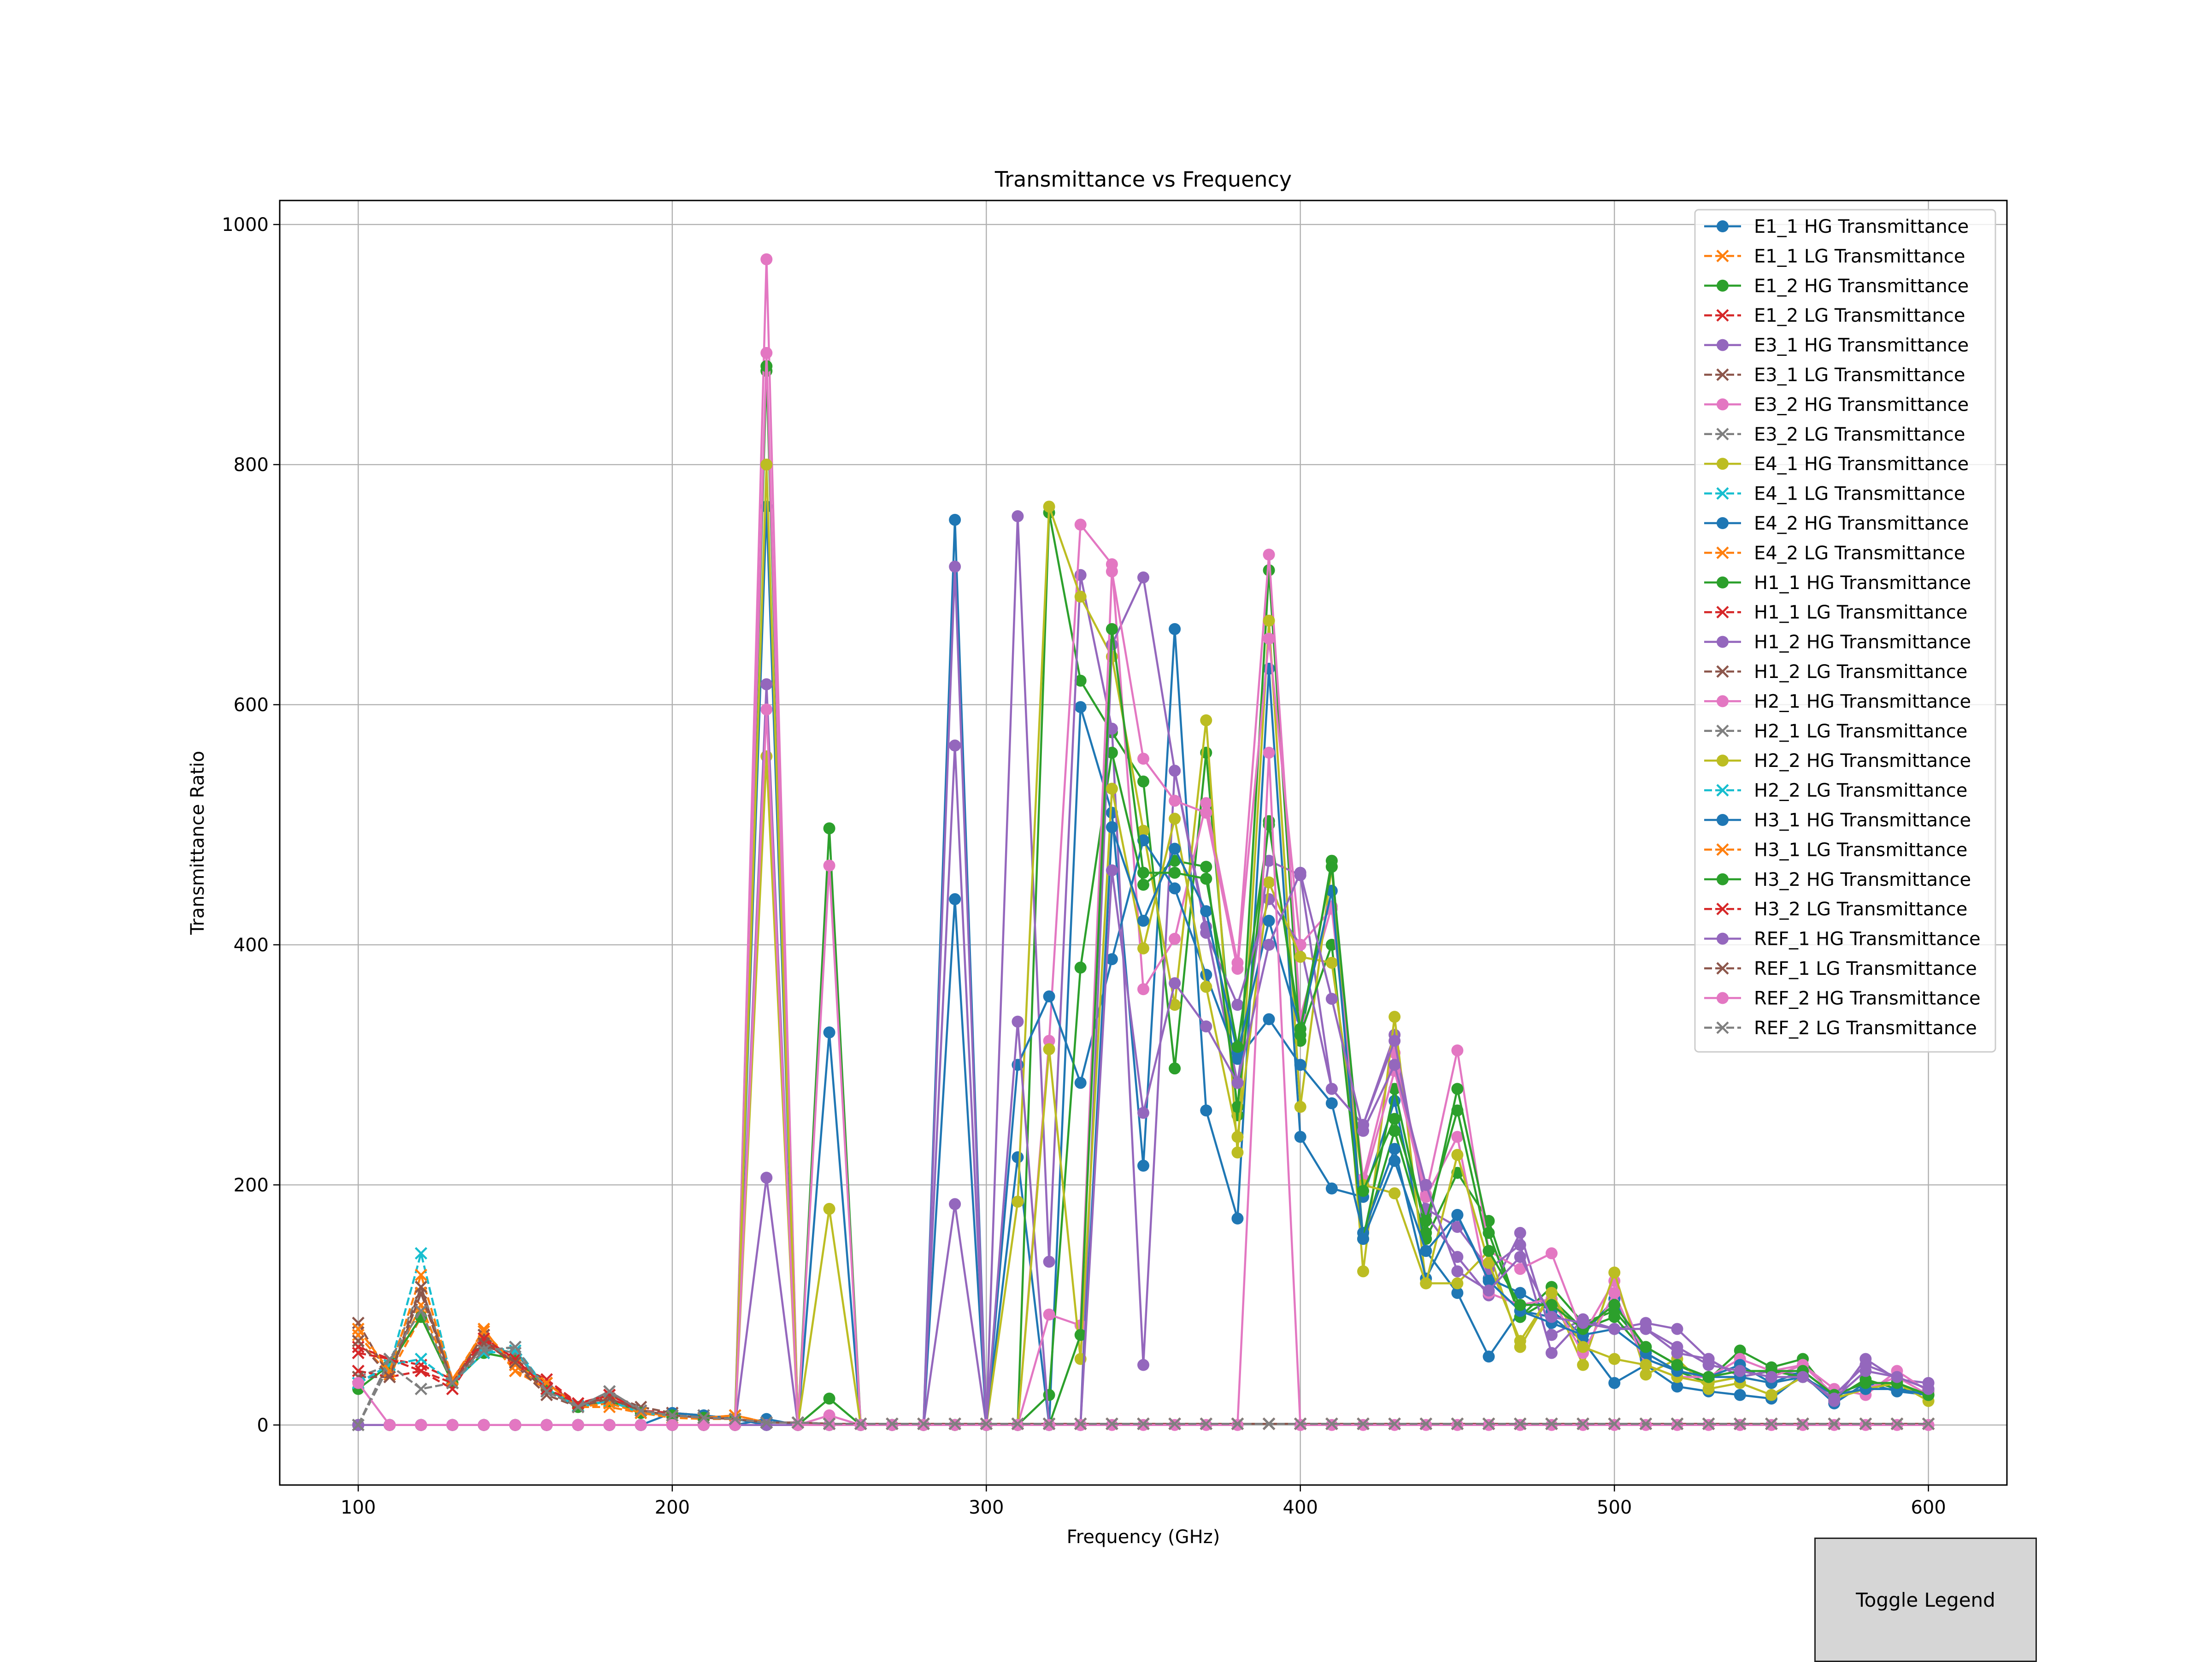 This screenshot has height=1662, width=2212. I want to click on legend-entry: E1_2 LG Transmittance, so click(1834, 315).